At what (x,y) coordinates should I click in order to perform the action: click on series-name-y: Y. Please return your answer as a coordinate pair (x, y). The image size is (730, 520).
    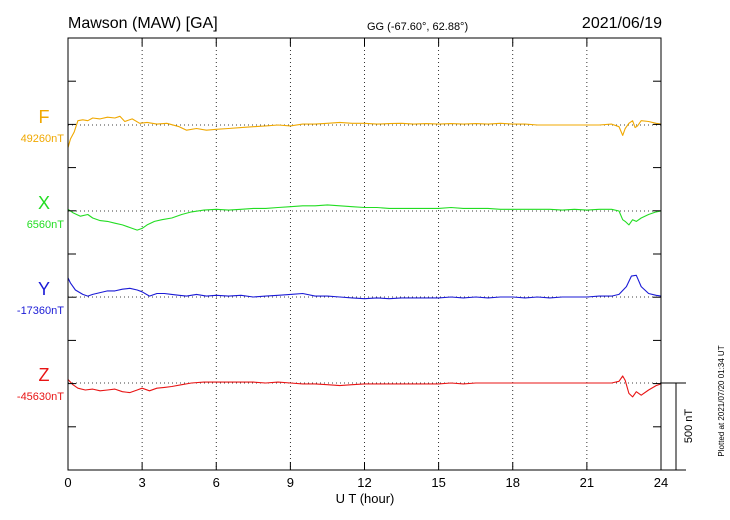
    Looking at the image, I should click on (44, 289).